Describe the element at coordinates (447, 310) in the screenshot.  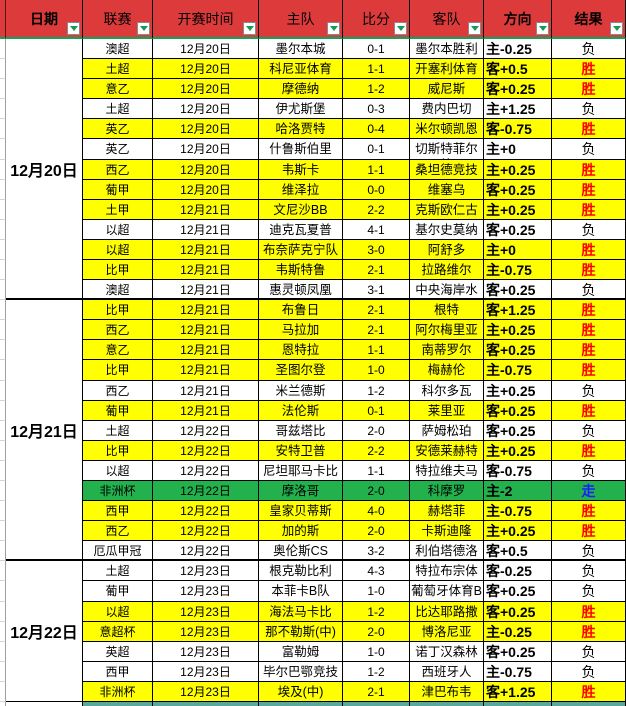
I see `away-team-cell: 根特` at that location.